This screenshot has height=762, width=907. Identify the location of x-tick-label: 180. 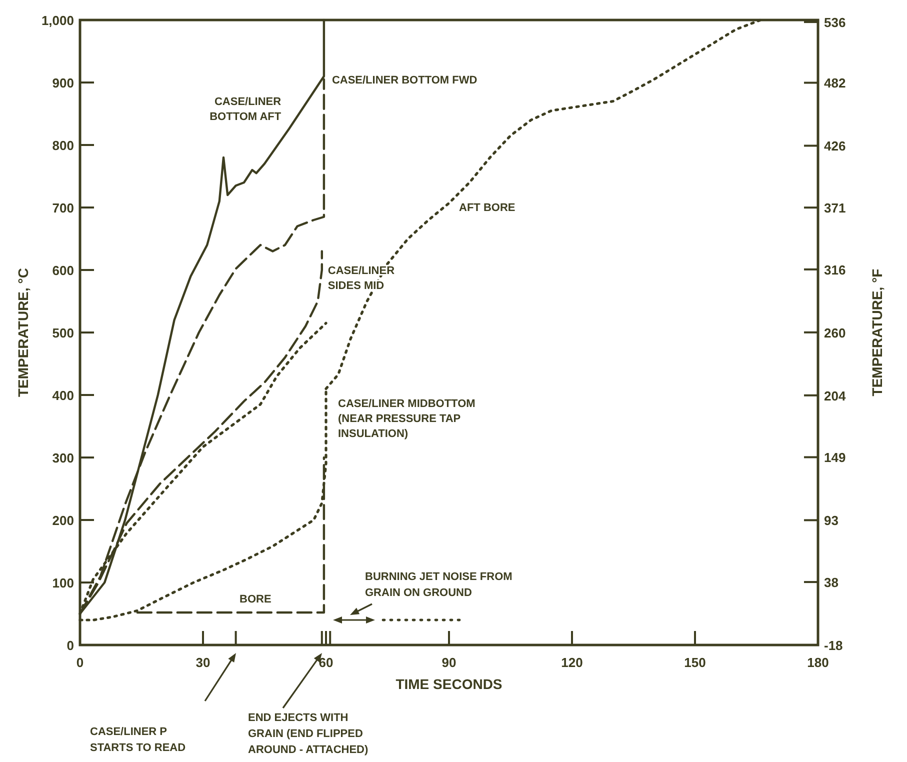
(818, 662).